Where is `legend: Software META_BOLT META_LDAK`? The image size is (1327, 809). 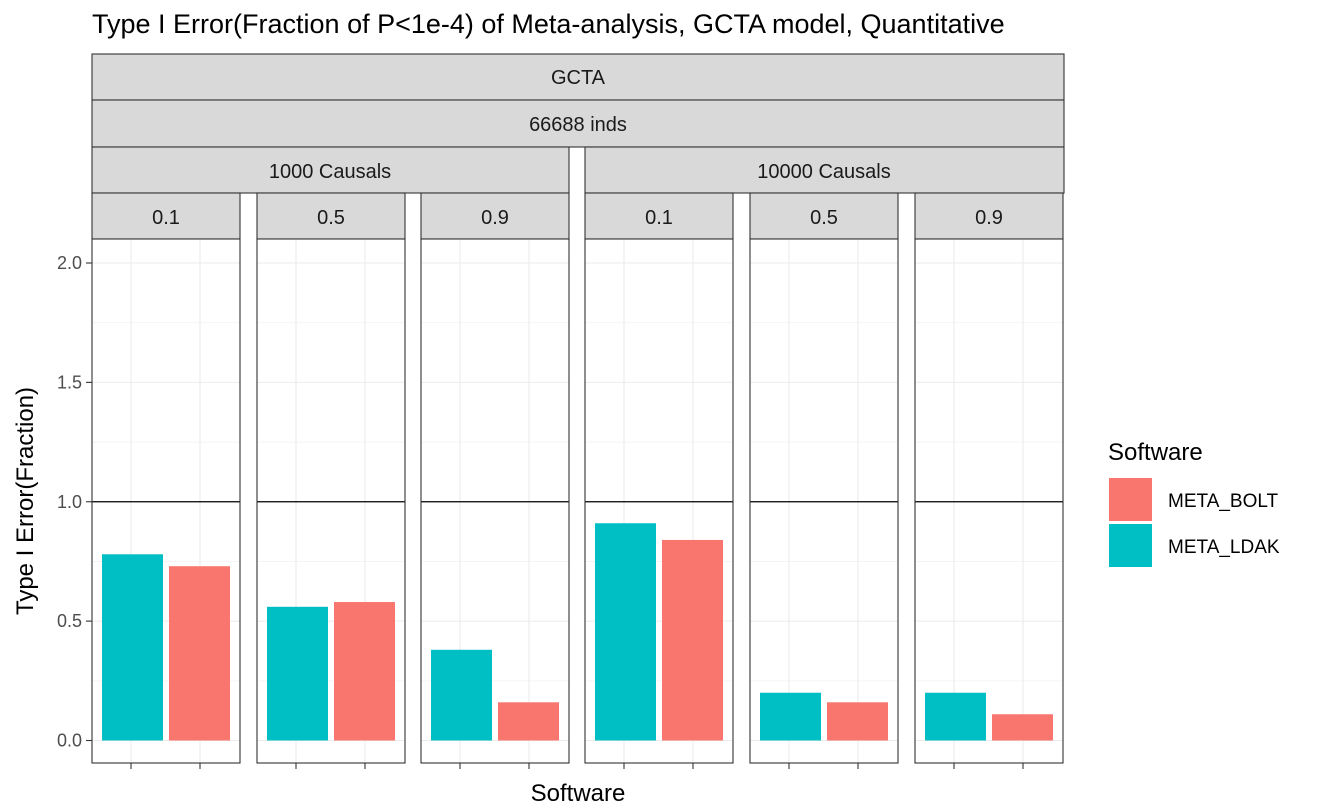 legend: Software META_BOLT META_LDAK is located at coordinates (1194, 503).